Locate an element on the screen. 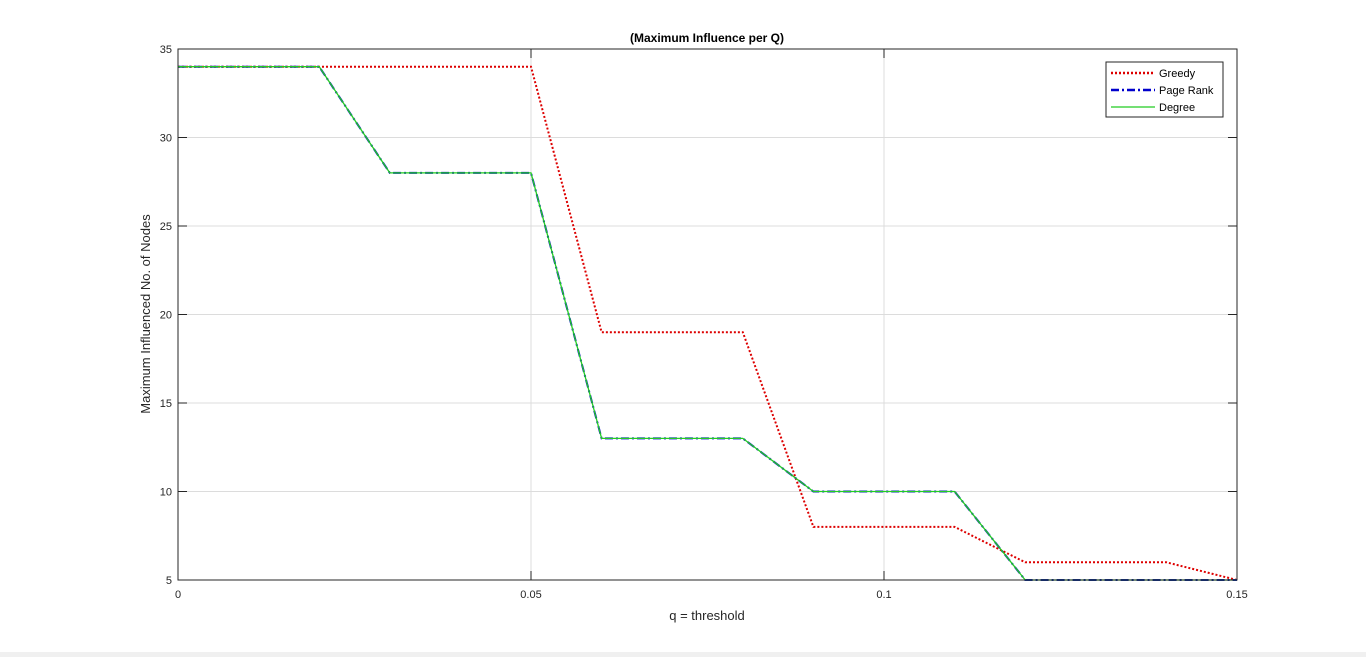 The width and height of the screenshot is (1366, 657). legend: Greedy Page Rank Degree is located at coordinates (1164, 89).